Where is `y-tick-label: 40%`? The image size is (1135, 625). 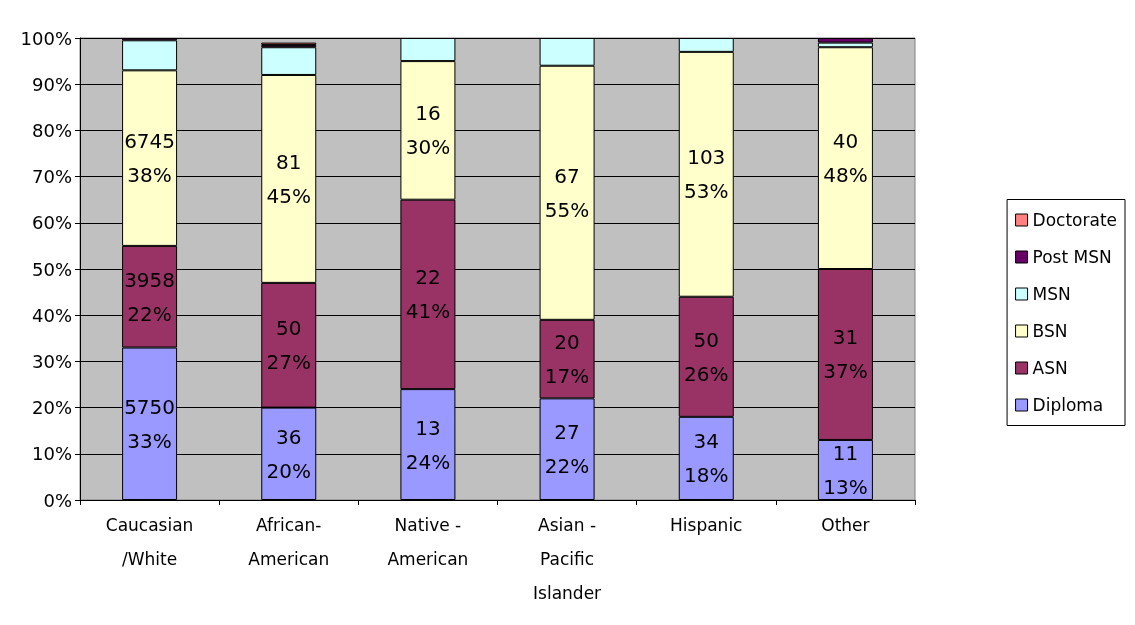 y-tick-label: 40% is located at coordinates (51, 315).